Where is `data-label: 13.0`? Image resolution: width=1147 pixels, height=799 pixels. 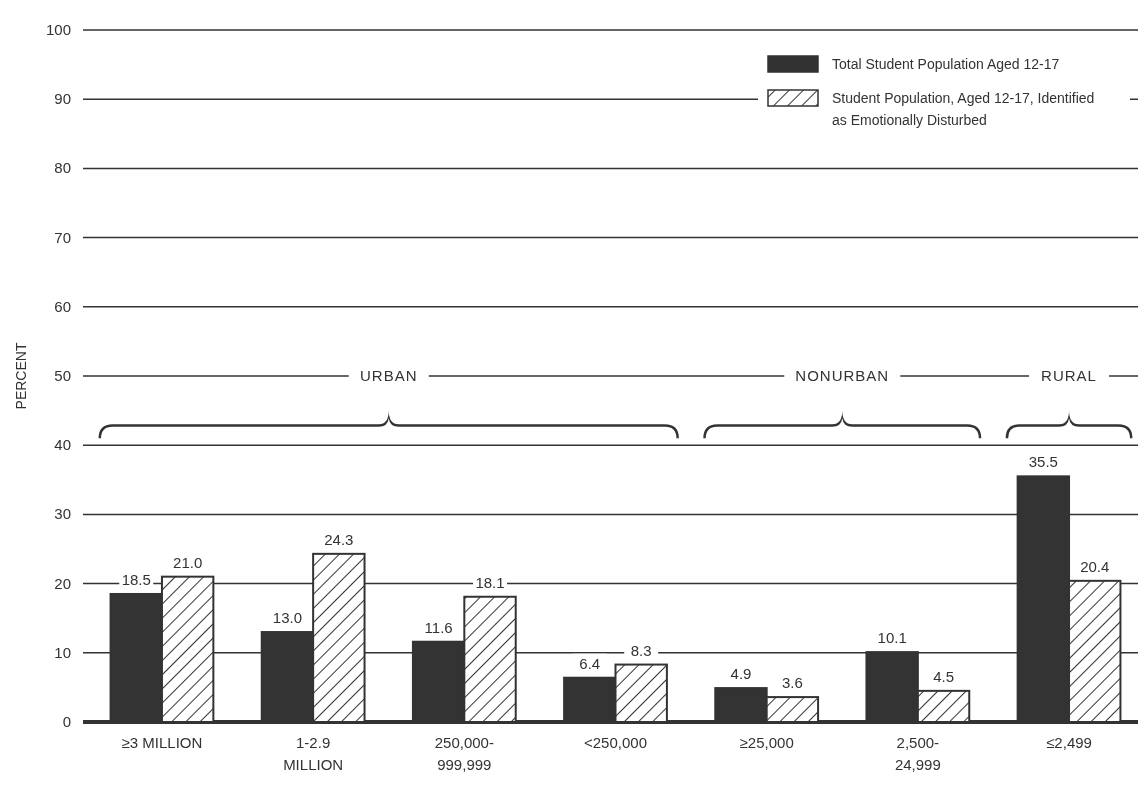 data-label: 13.0 is located at coordinates (287, 618).